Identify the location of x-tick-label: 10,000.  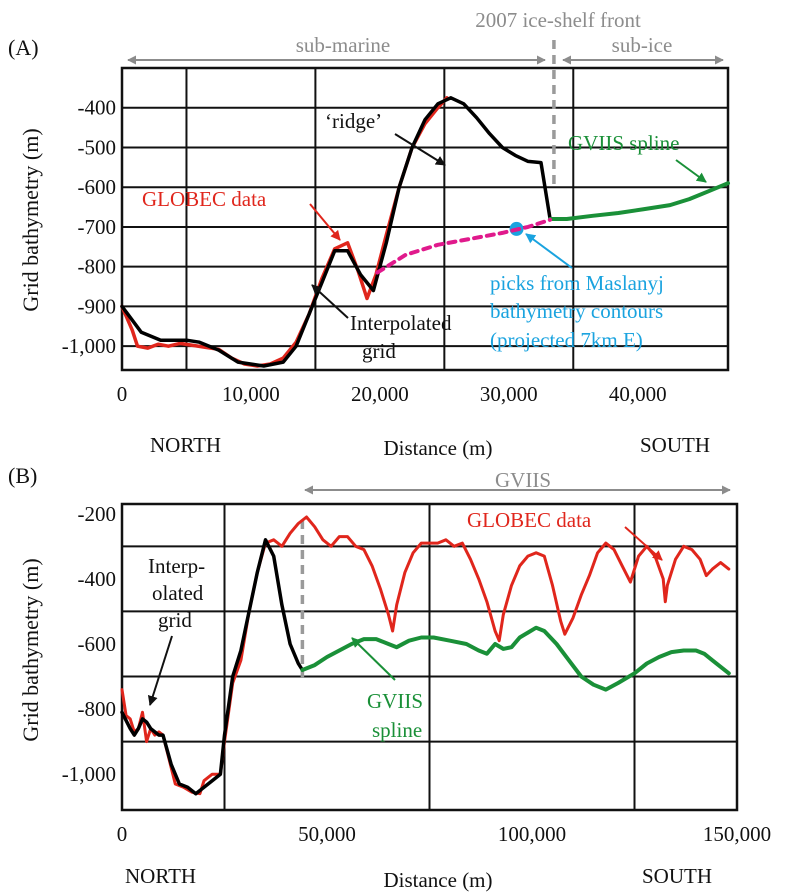
(251, 394).